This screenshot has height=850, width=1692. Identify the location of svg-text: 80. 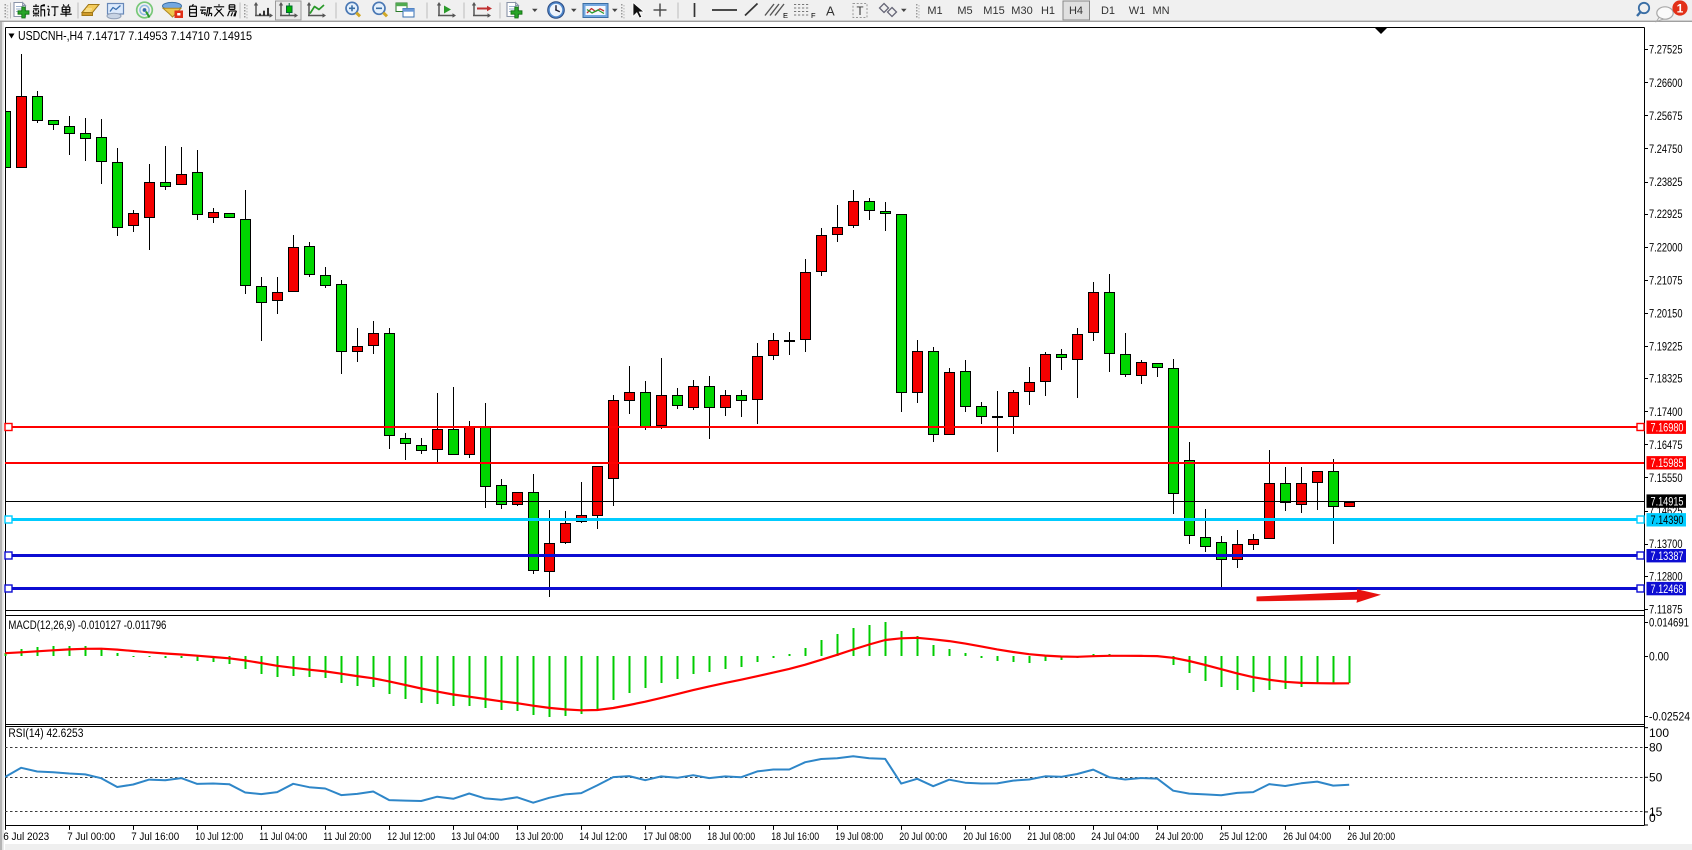
(1656, 748).